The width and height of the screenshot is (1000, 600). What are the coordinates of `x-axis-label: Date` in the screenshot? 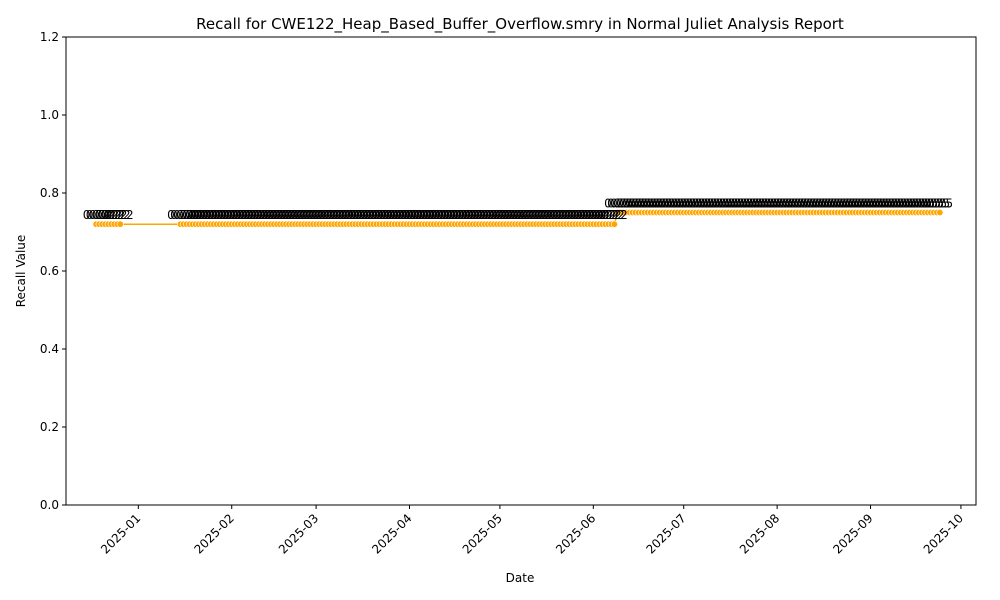 It's located at (520, 578).